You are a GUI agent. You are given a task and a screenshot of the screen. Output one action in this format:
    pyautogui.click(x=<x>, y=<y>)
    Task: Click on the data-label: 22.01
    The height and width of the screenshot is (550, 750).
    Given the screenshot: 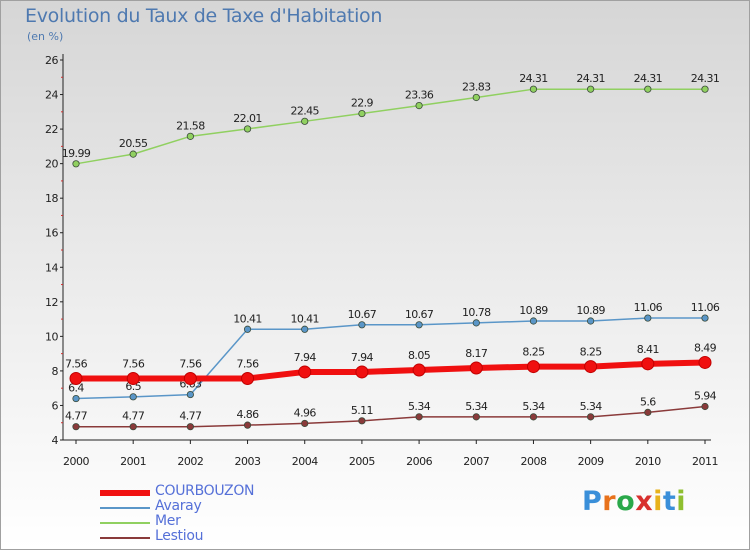 What is the action you would take?
    pyautogui.click(x=247, y=118)
    